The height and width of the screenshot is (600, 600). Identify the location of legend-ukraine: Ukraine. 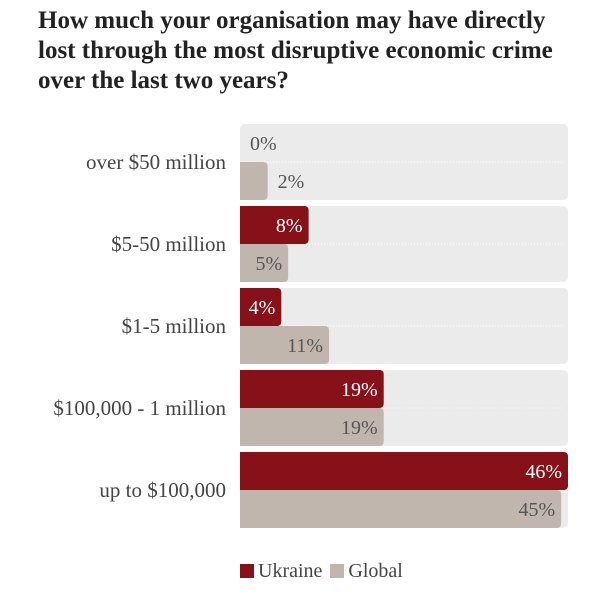
(281, 571).